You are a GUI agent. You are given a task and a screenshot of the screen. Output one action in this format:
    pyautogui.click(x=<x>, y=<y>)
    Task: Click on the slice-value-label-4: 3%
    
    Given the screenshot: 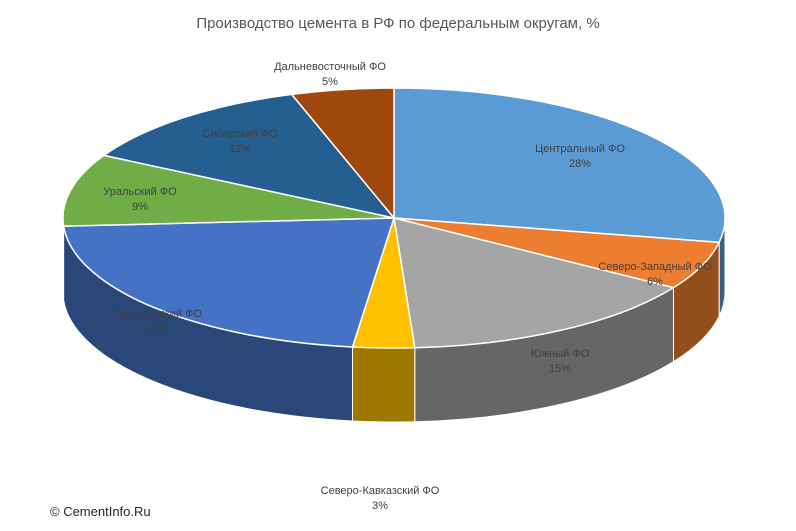 What is the action you would take?
    pyautogui.click(x=380, y=506)
    